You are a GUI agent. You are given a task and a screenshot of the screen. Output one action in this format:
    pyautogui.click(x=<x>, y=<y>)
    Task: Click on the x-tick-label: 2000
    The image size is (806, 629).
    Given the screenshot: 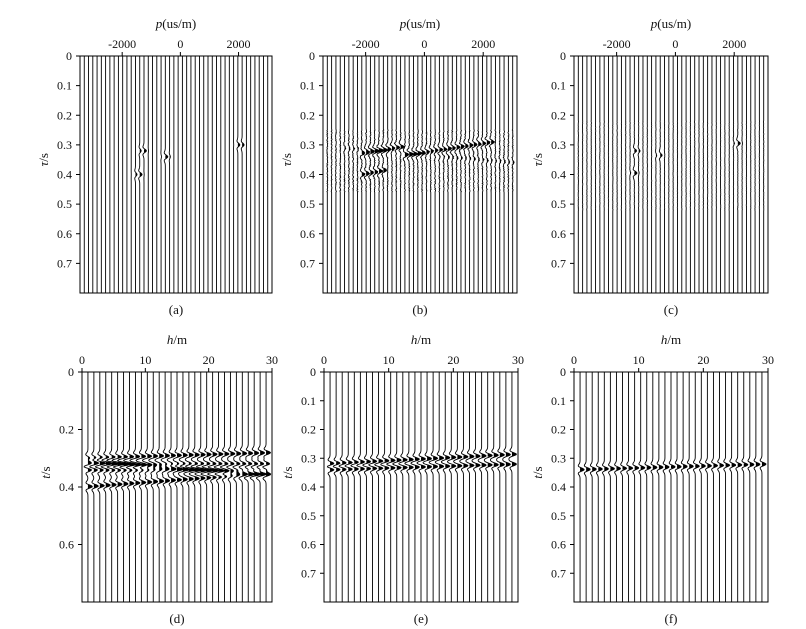 What is the action you would take?
    pyautogui.click(x=239, y=44)
    